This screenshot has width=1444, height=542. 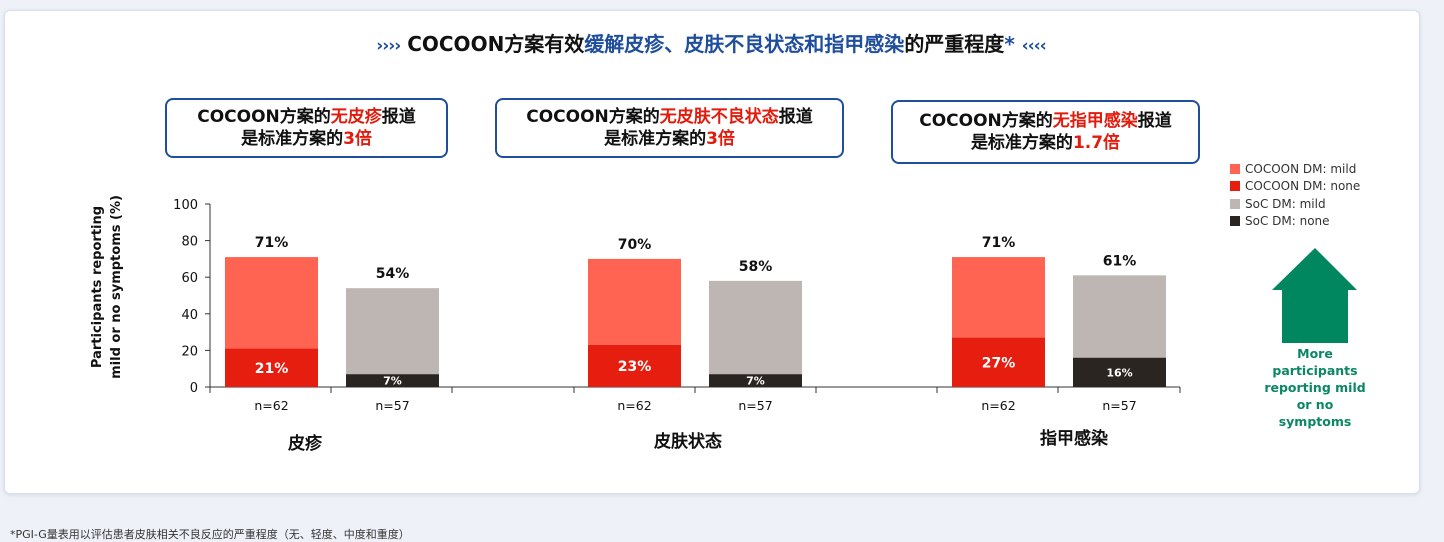 I want to click on total-data-label: 61%, so click(x=1120, y=261).